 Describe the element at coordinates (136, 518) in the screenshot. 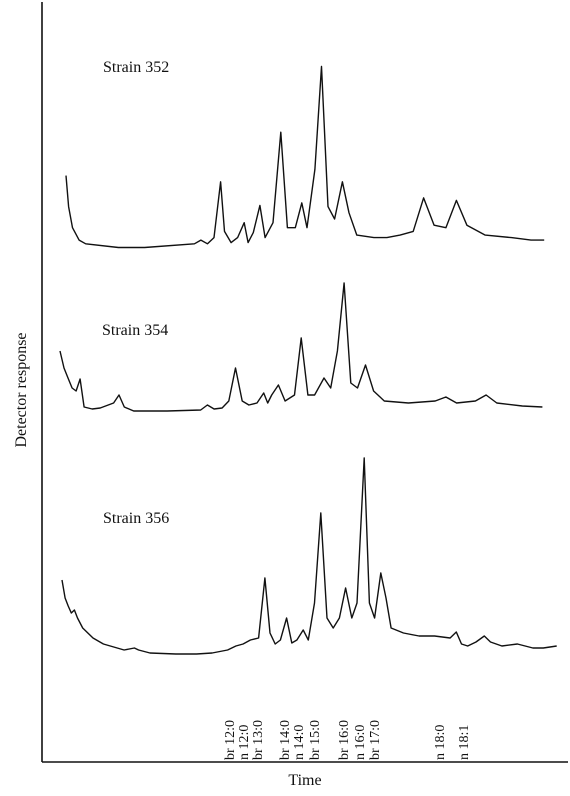

I see `series-label-strain-356: Strain 356` at that location.